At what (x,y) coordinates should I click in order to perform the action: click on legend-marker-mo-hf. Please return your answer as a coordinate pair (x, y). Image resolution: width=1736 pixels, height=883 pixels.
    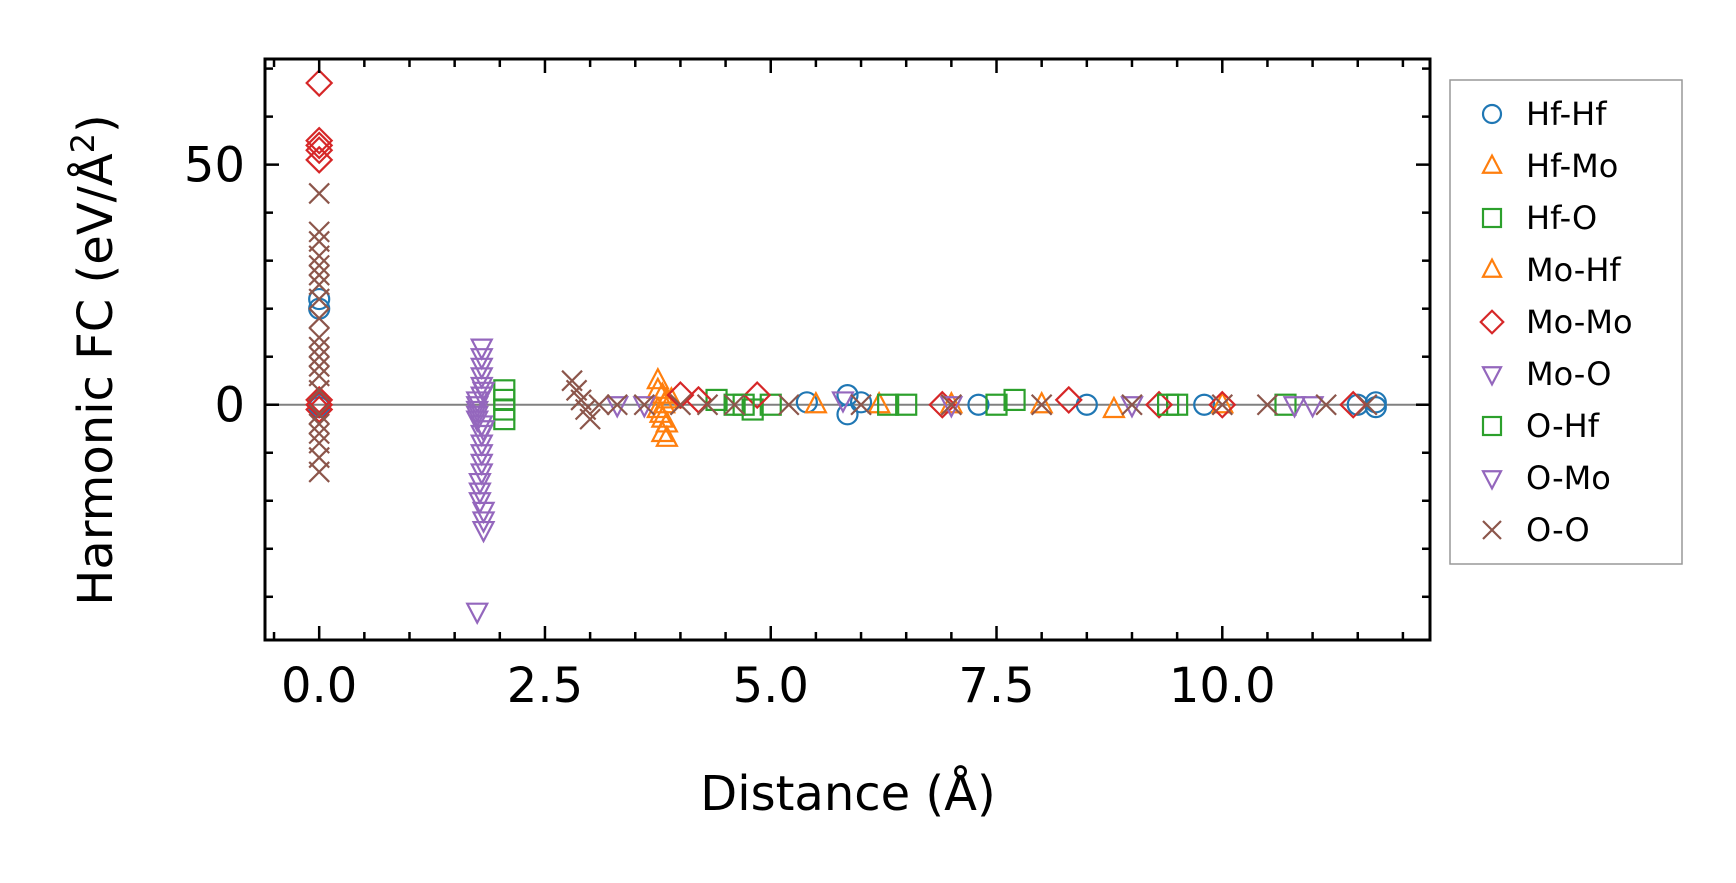
    Looking at the image, I should click on (1492, 267).